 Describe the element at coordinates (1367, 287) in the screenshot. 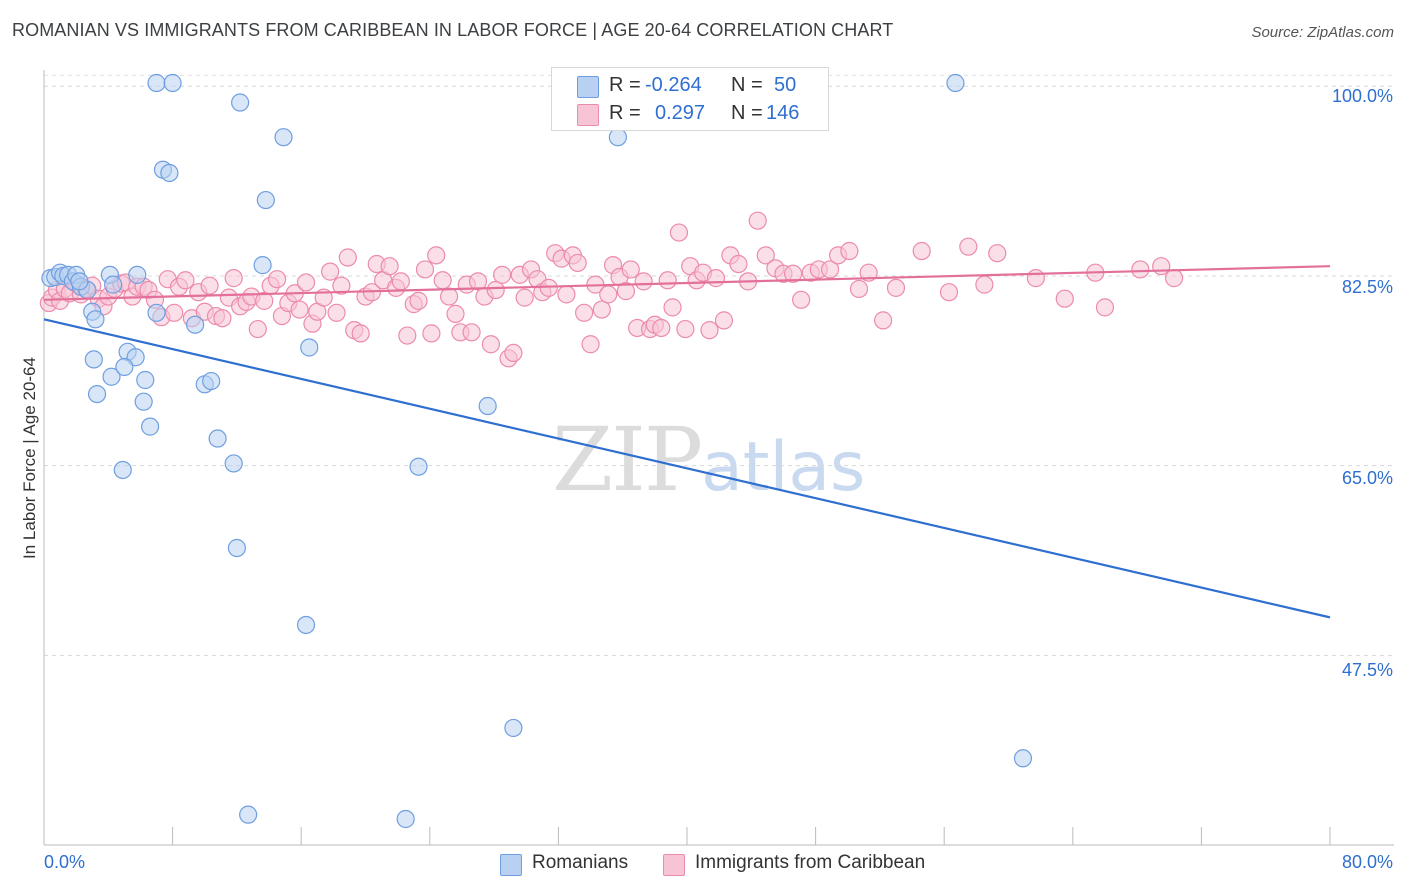

I see `y-tick-label-82-5: 82.5%` at that location.